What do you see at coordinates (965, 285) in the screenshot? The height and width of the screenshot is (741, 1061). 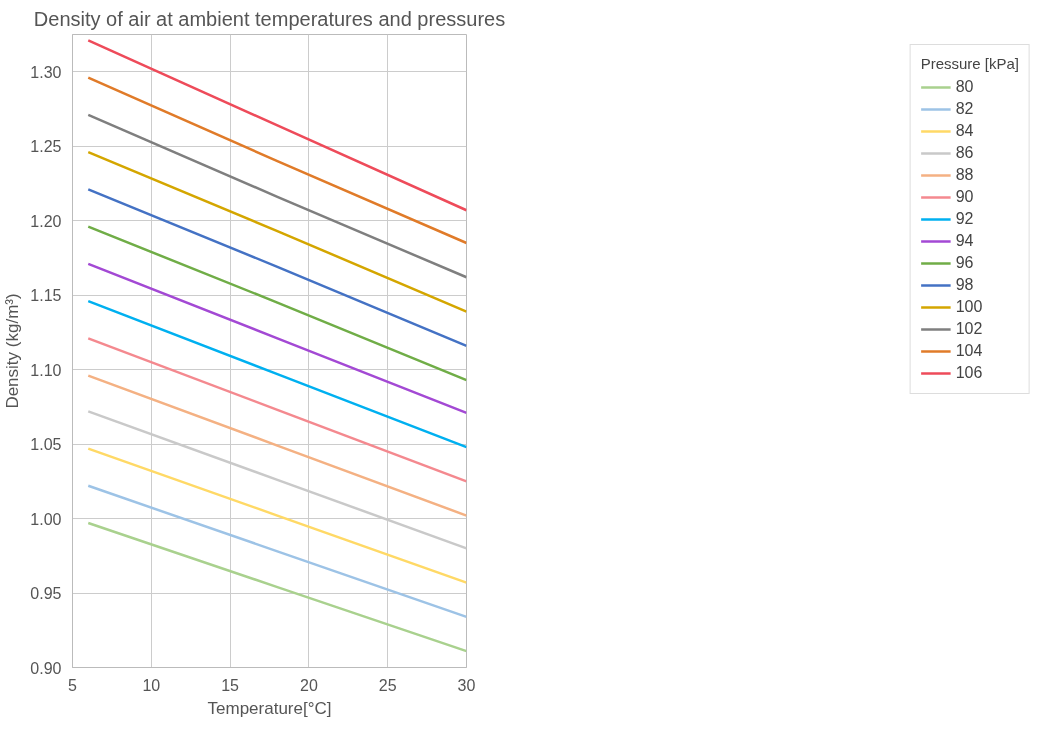 I see `legend-label: 98` at bounding box center [965, 285].